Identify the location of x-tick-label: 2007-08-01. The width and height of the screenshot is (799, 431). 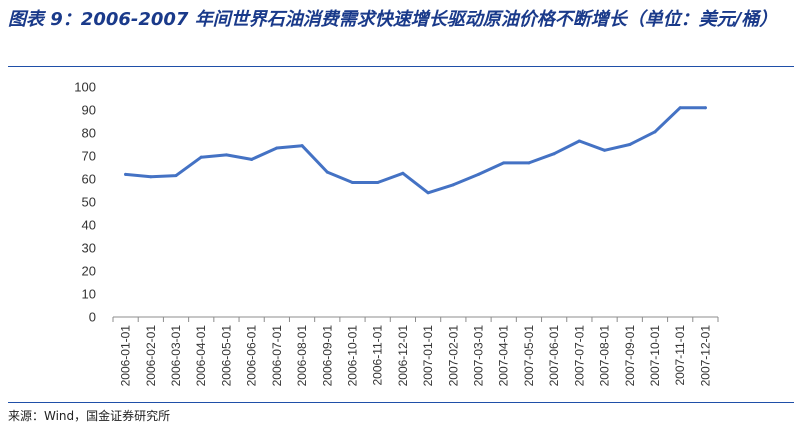
(605, 356).